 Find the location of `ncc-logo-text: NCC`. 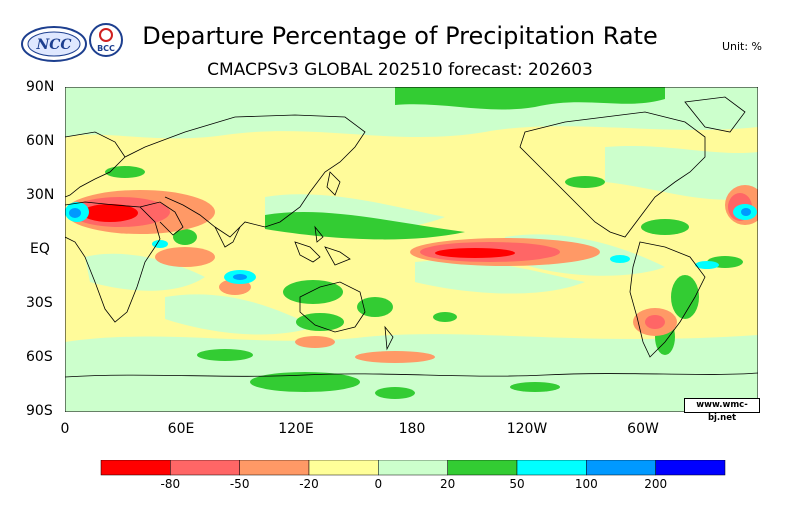

ncc-logo-text: NCC is located at coordinates (53, 45).